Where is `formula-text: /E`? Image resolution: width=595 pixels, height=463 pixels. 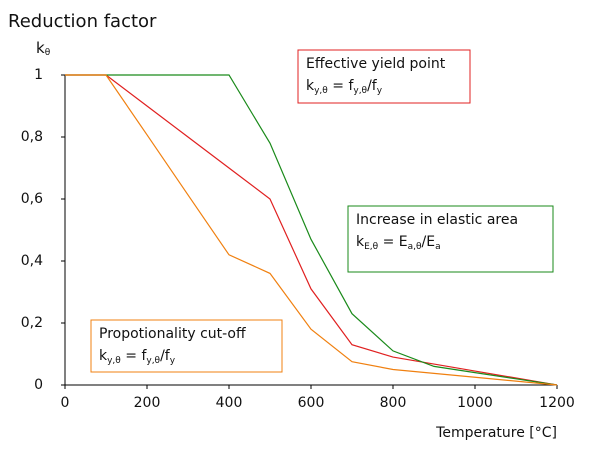
formula-text: /E is located at coordinates (429, 242).